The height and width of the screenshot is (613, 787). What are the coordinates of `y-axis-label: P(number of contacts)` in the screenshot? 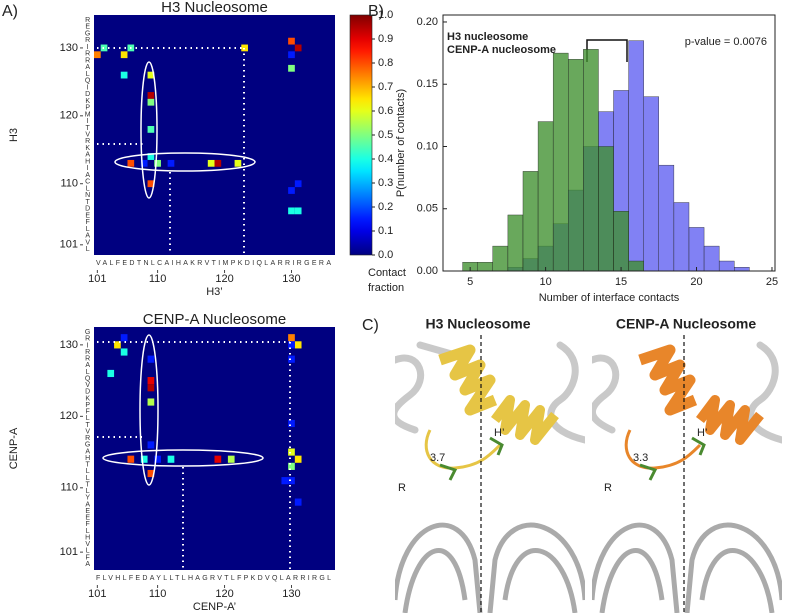 It's located at (401, 143).